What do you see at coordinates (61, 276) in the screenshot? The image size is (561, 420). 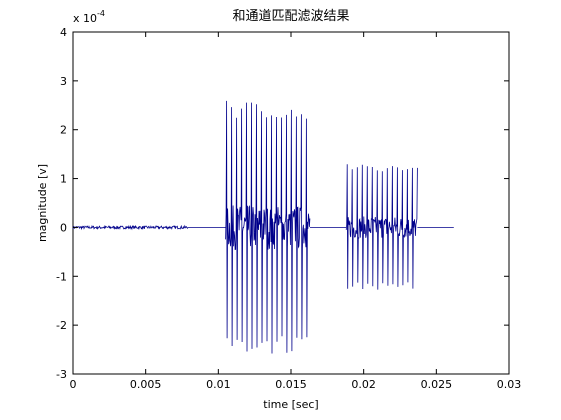 I see `y-tick-label: -1` at bounding box center [61, 276].